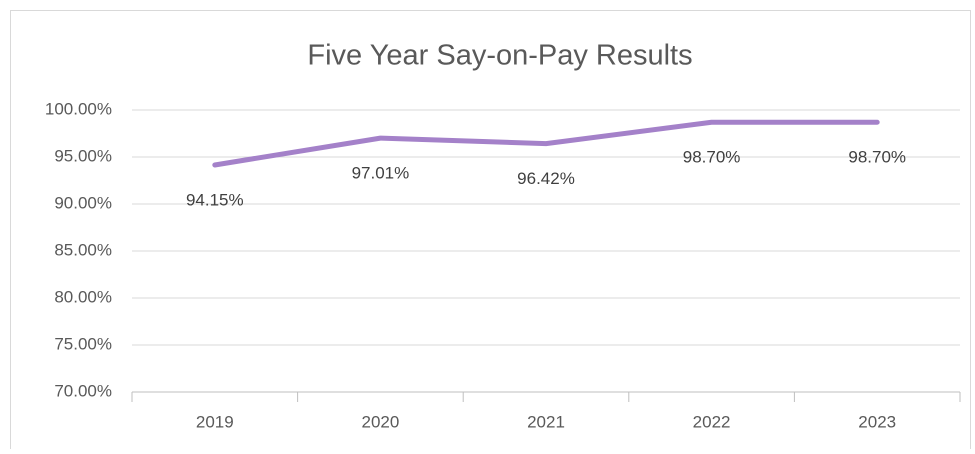 This screenshot has height=454, width=975. I want to click on chart-title: Five Year Say-on-Pay Results, so click(499, 56).